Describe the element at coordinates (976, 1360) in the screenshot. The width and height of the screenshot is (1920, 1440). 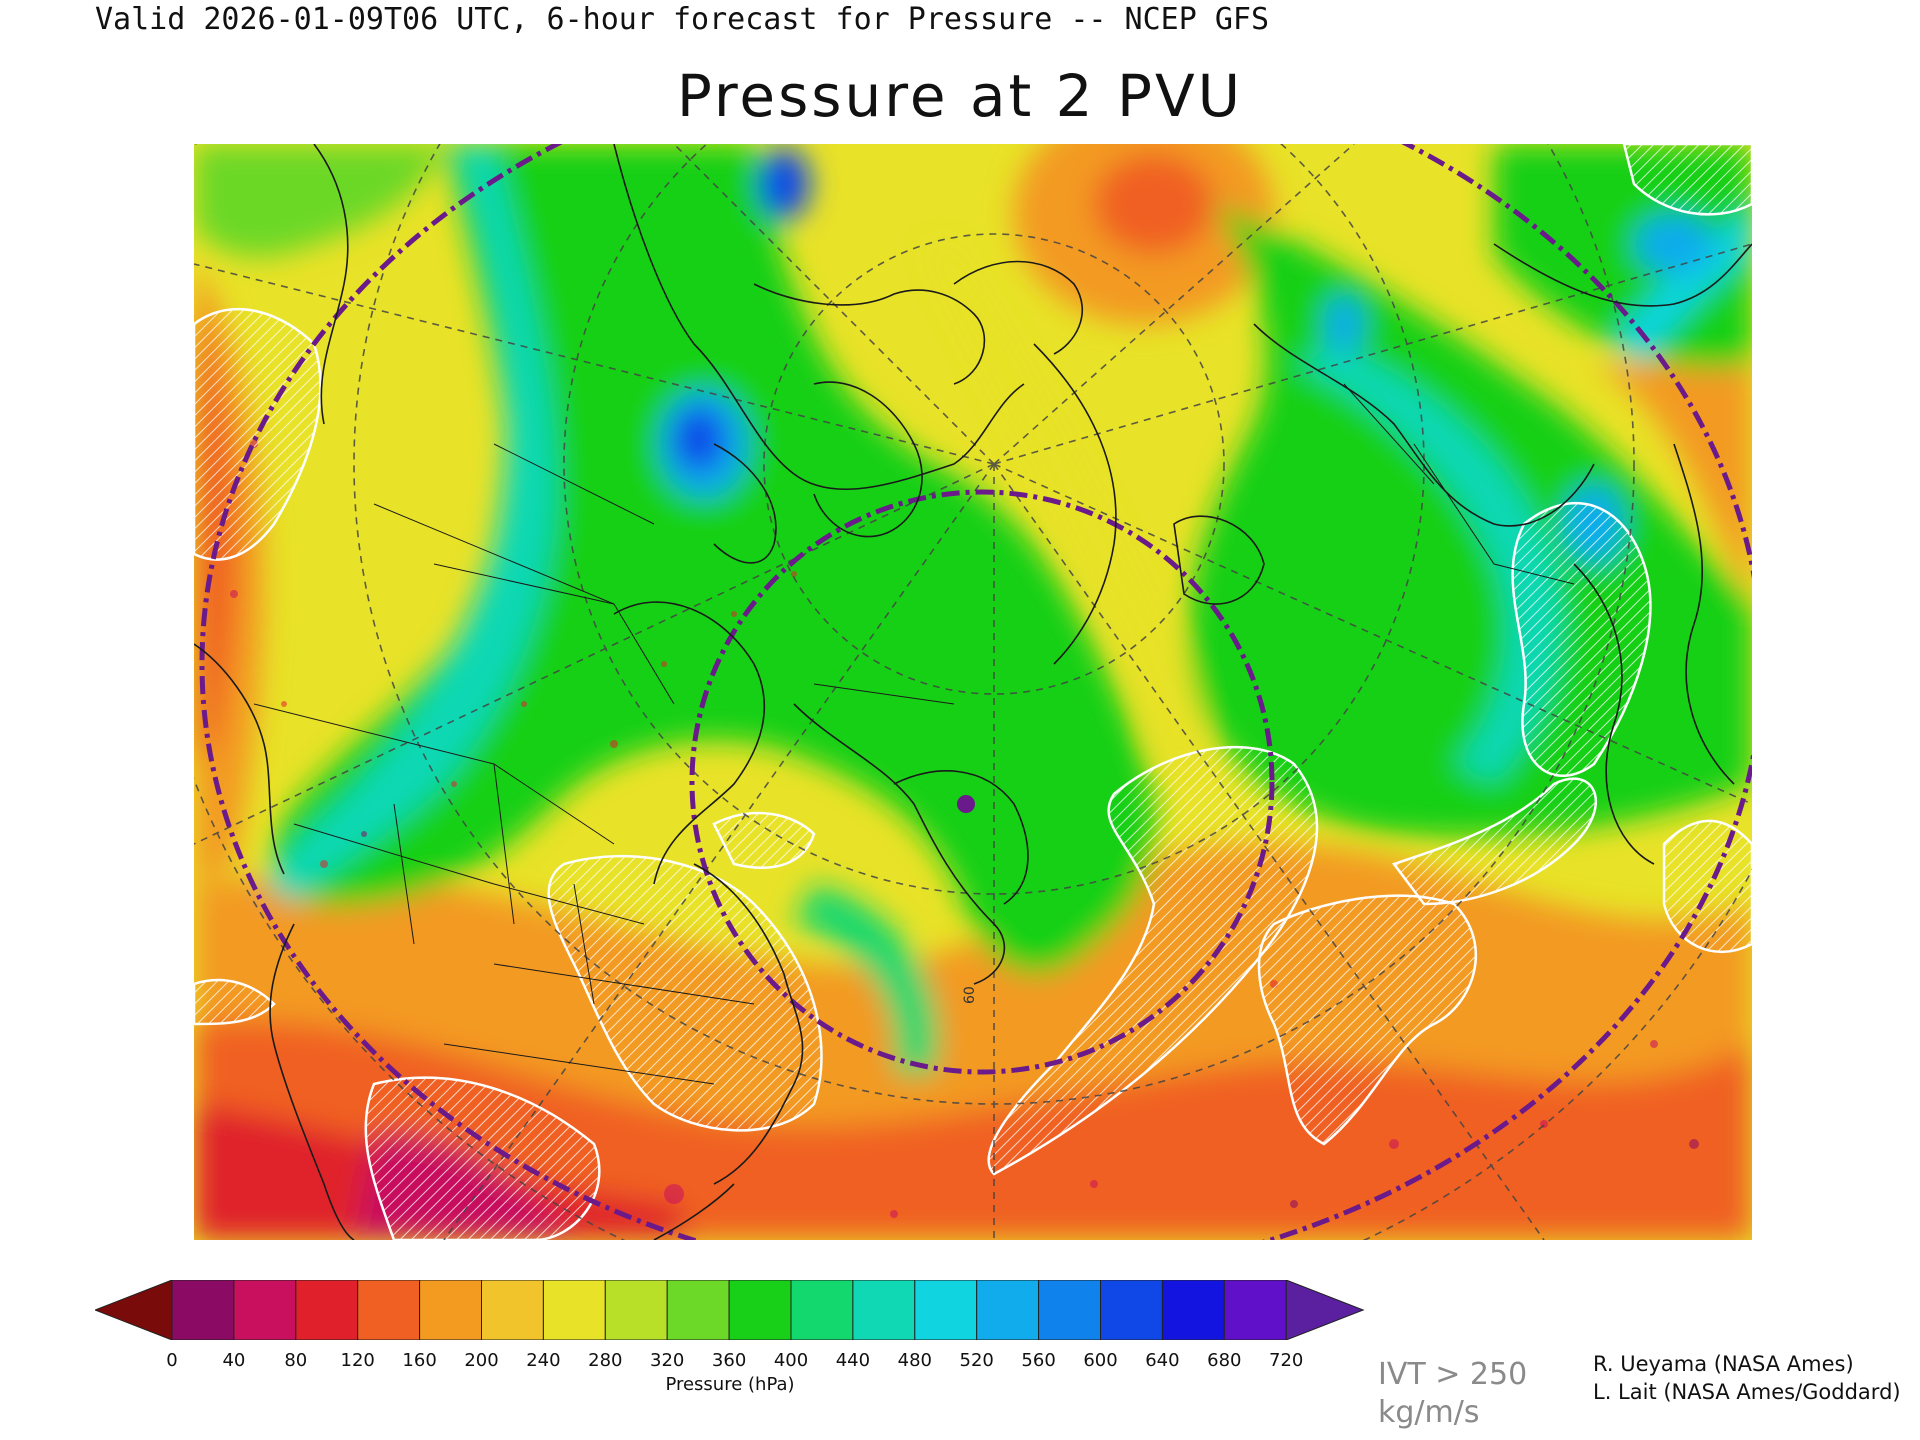
I see `colorbar-tick-label: 520` at that location.